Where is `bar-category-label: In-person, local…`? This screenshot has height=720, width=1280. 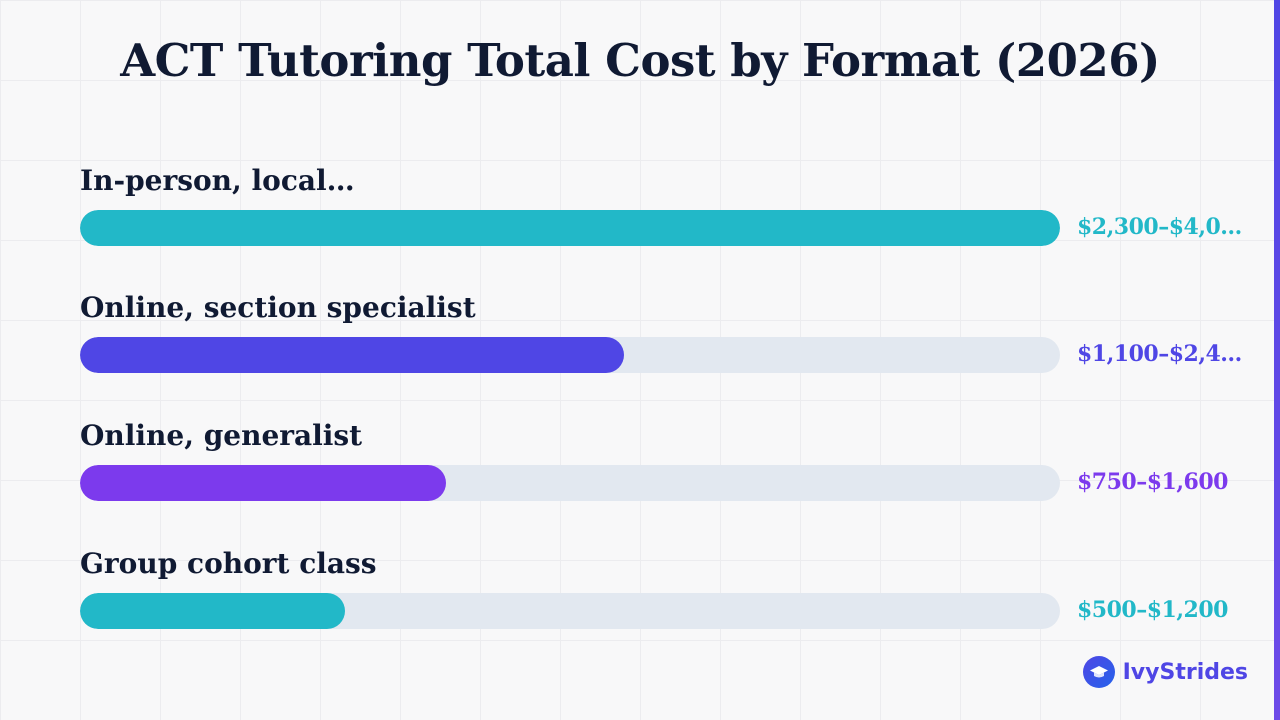 bar-category-label: In-person, local… is located at coordinates (217, 180).